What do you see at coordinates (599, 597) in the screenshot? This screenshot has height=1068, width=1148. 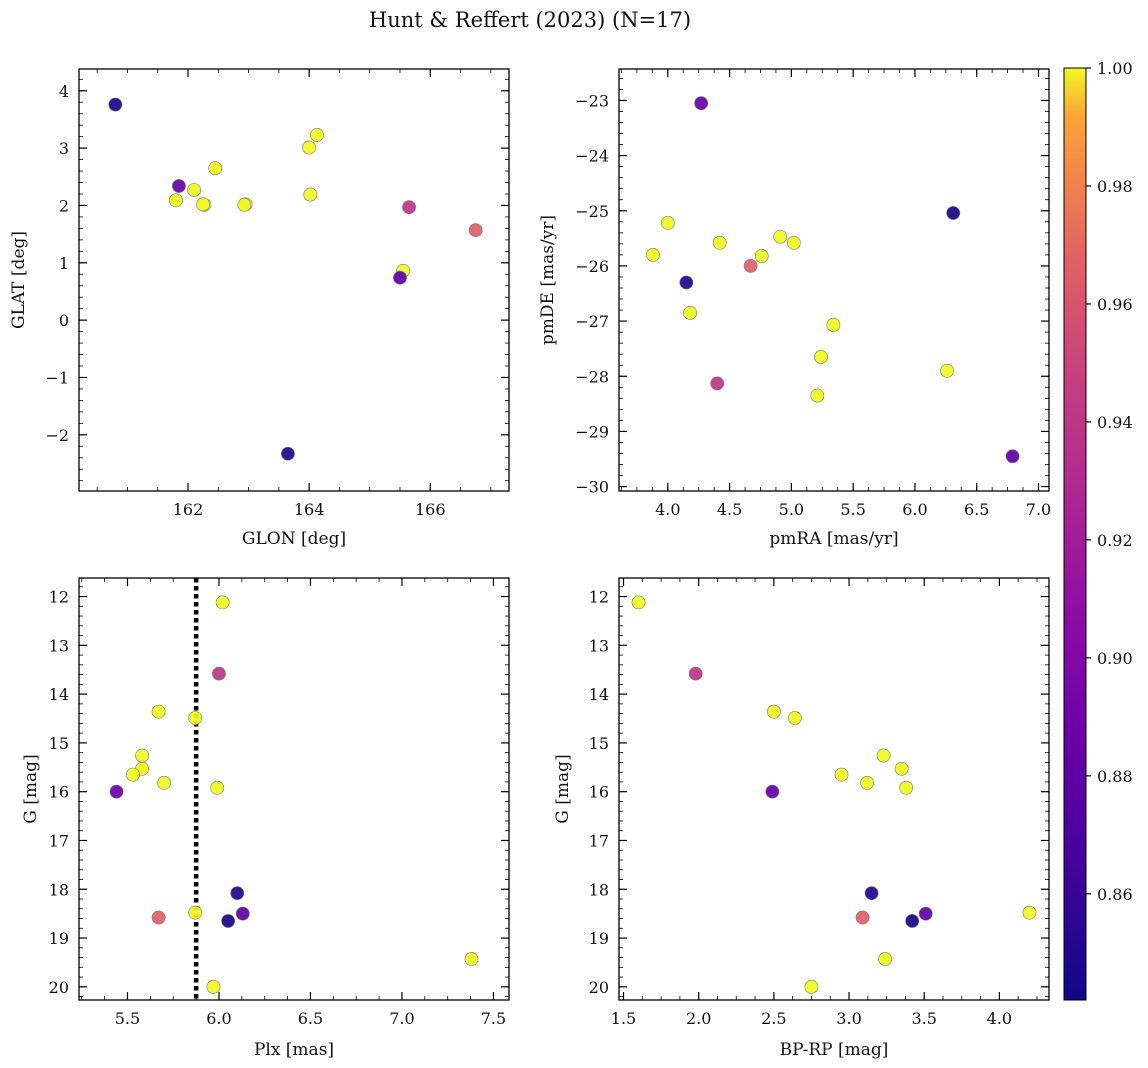 I see `ytick-label: 12` at bounding box center [599, 597].